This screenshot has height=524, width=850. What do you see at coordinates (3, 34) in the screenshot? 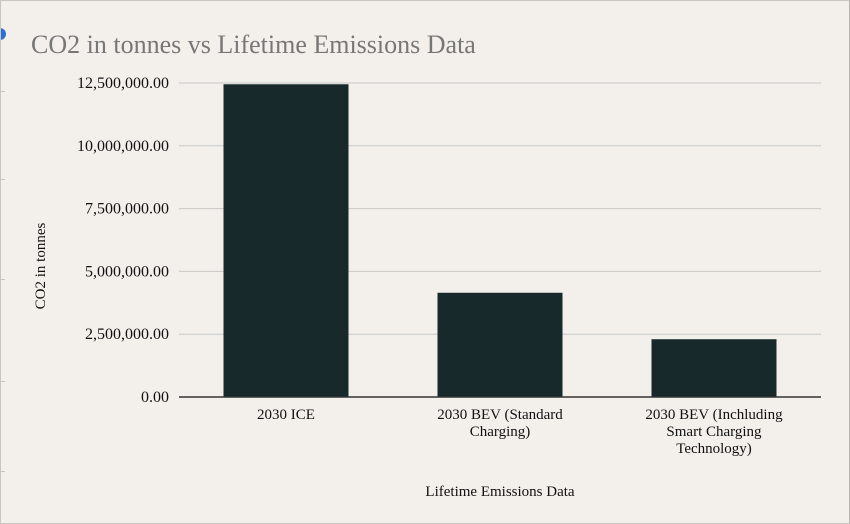
I see `selection-handle` at bounding box center [3, 34].